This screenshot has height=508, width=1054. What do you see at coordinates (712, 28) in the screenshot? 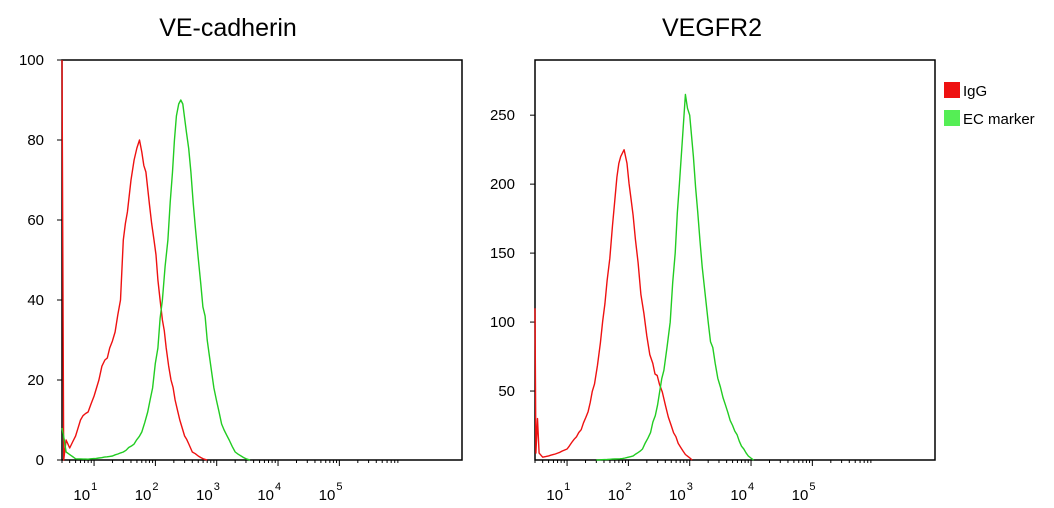
I see `chart-title: VEGFR2` at bounding box center [712, 28].